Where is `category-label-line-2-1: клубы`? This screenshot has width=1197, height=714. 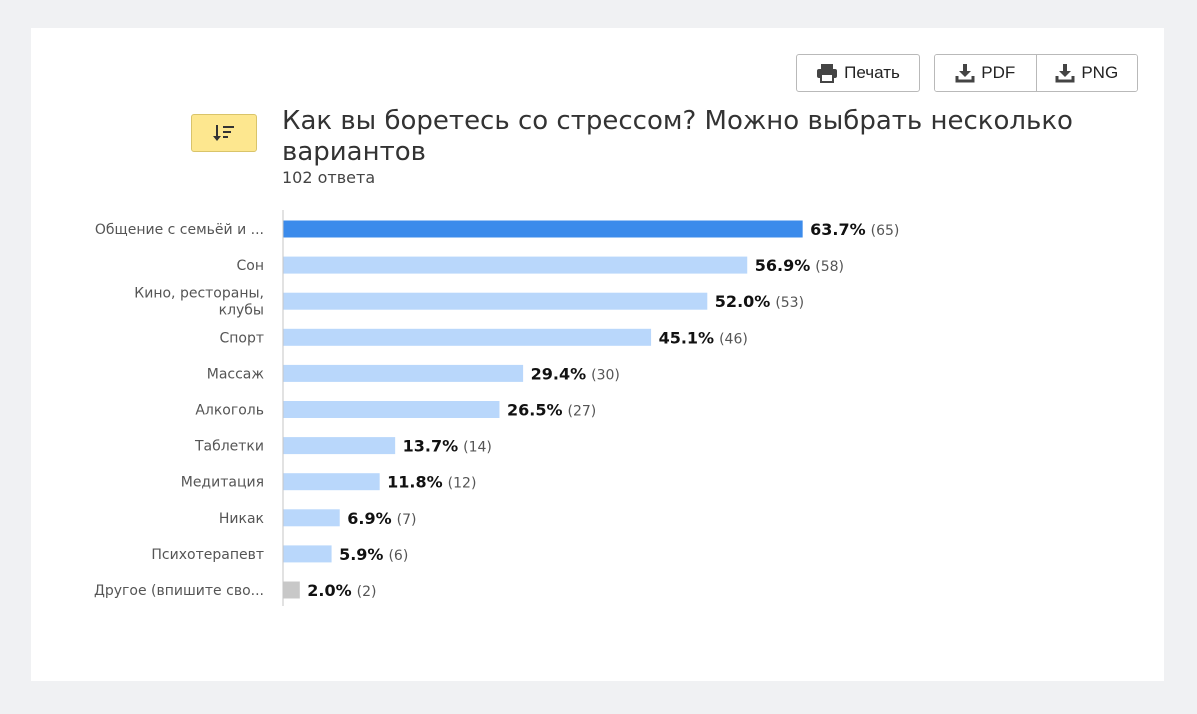 category-label-line-2-1: клубы is located at coordinates (241, 311).